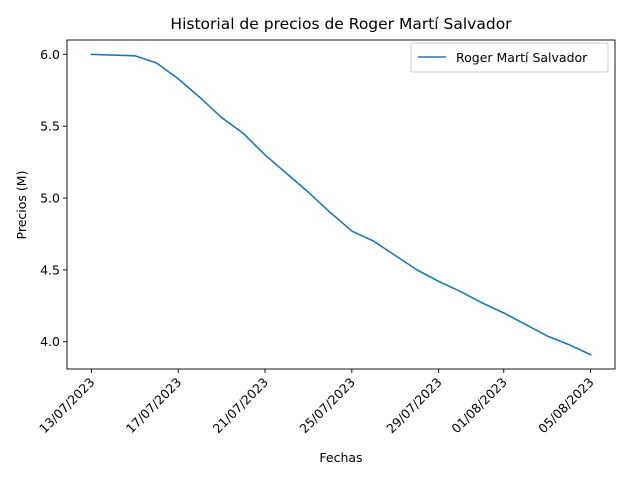  I want to click on legend-label: Roger Martí Salvador, so click(522, 57).